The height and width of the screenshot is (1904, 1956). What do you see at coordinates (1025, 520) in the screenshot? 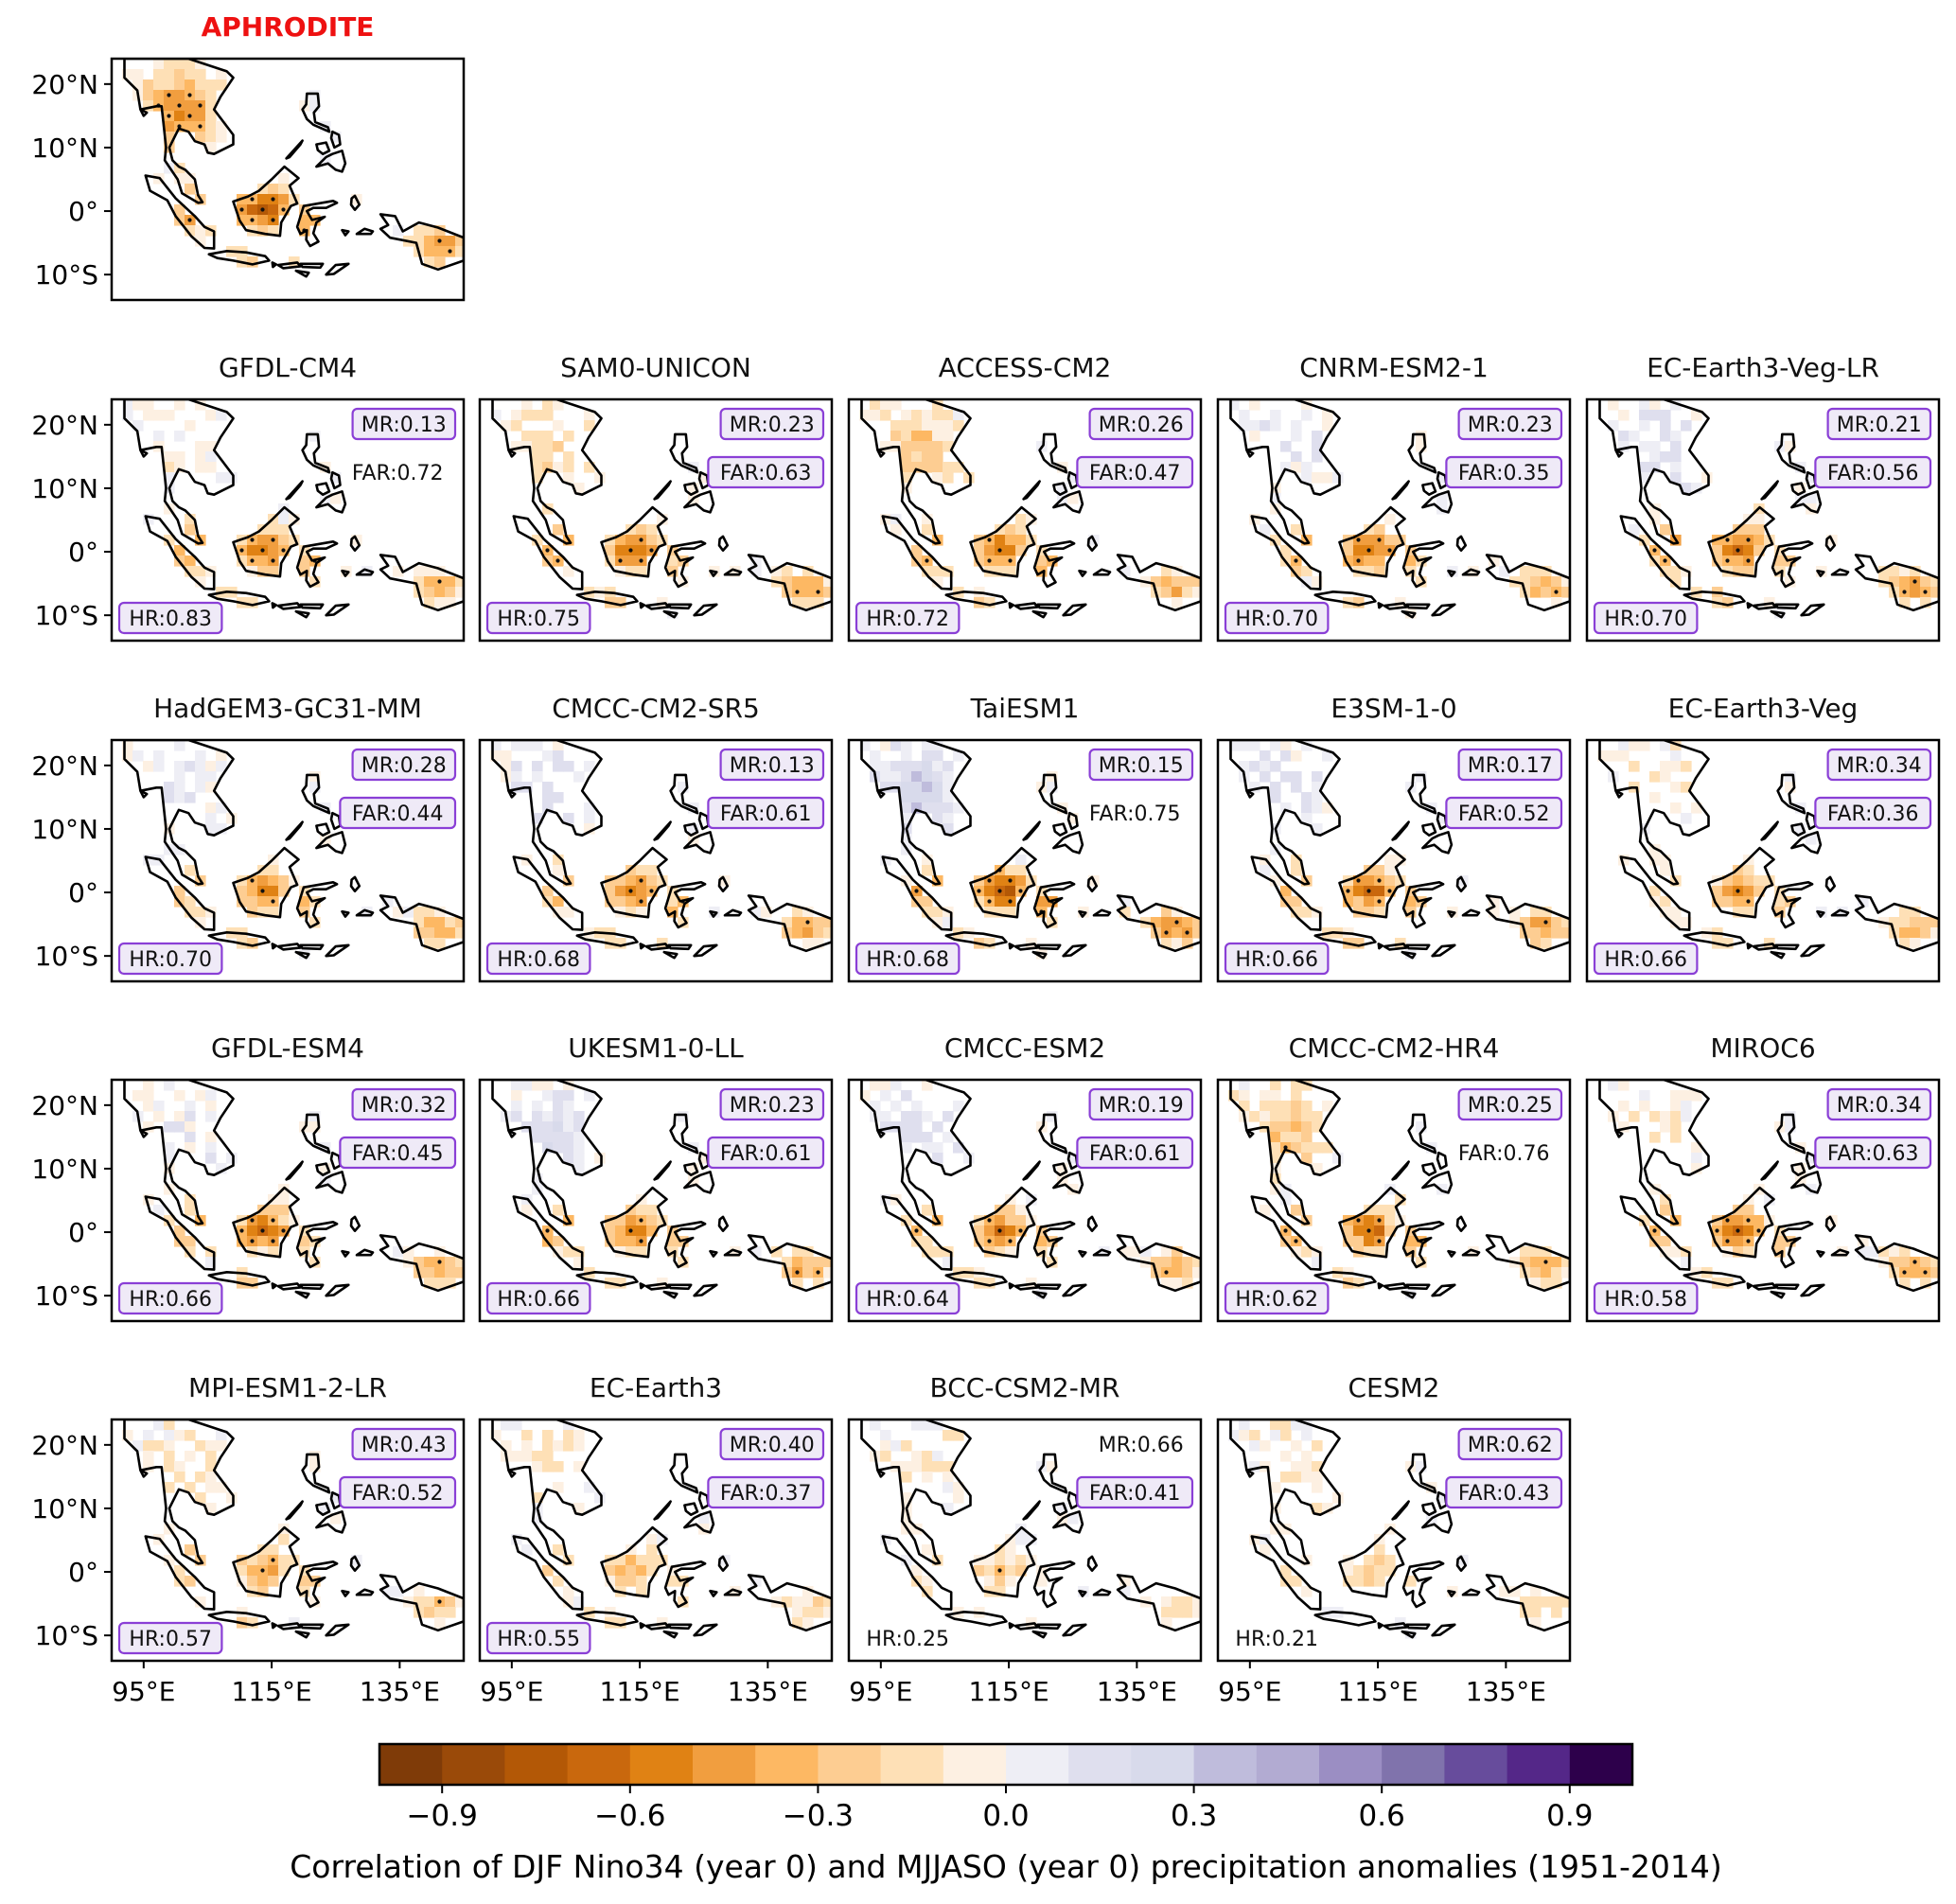
I see `map-frame` at bounding box center [1025, 520].